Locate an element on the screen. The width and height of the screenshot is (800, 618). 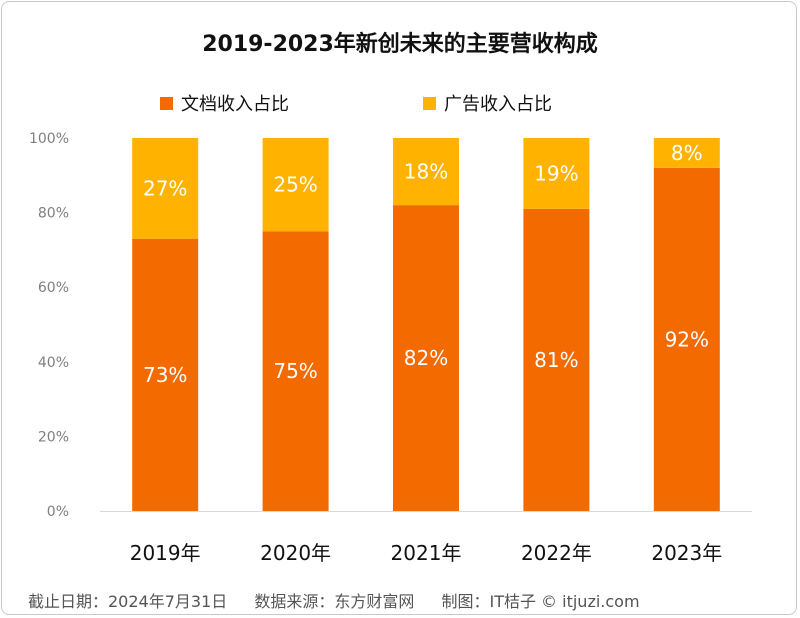
data-label-ad: 25% is located at coordinates (295, 185).